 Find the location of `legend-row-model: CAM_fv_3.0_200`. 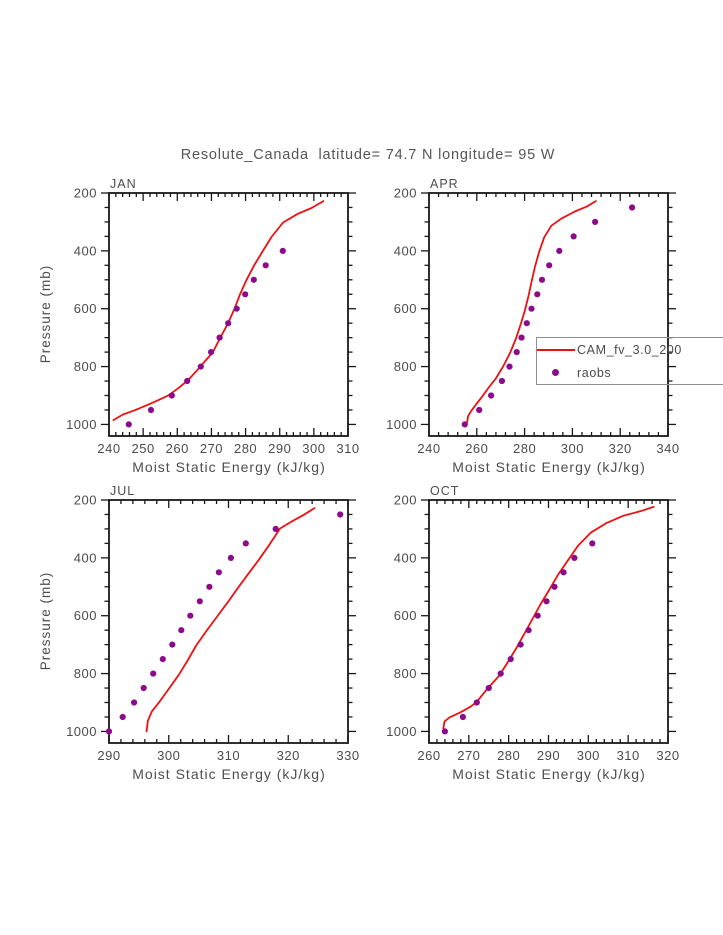

legend-row-model: CAM_fv_3.0_200 is located at coordinates (630, 349).